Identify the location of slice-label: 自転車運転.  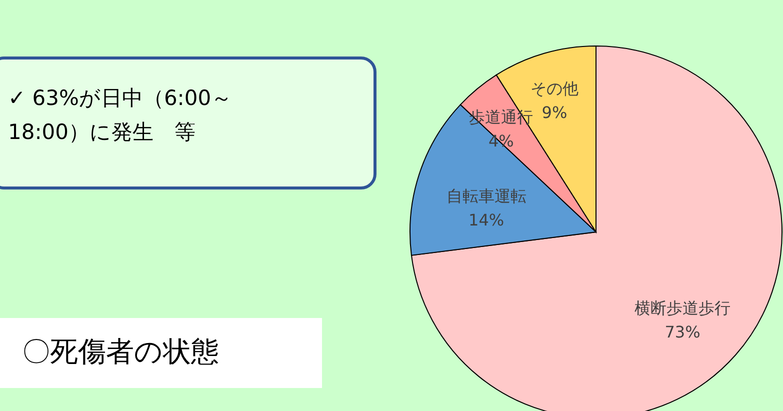
(486, 196).